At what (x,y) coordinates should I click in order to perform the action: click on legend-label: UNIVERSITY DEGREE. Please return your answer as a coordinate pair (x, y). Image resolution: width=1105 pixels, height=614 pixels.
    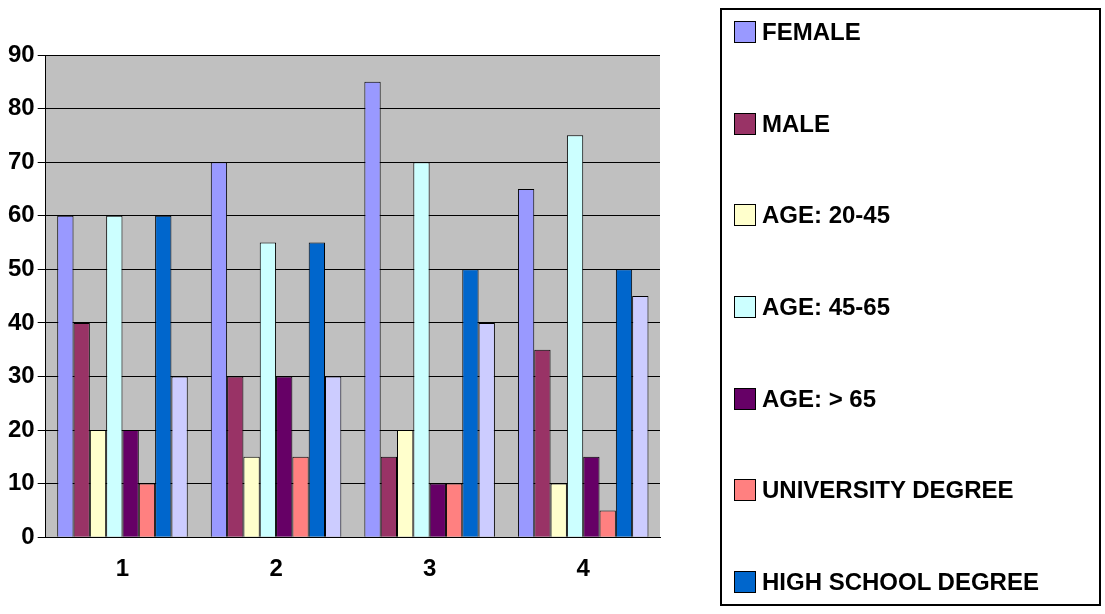
    Looking at the image, I should click on (888, 490).